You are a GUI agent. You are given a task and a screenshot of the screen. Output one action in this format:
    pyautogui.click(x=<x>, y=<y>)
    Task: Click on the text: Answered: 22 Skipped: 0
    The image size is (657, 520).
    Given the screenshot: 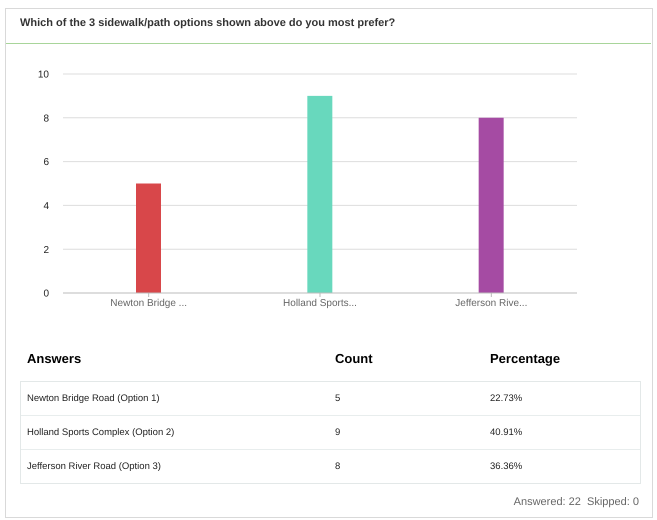 What is the action you would take?
    pyautogui.click(x=576, y=502)
    